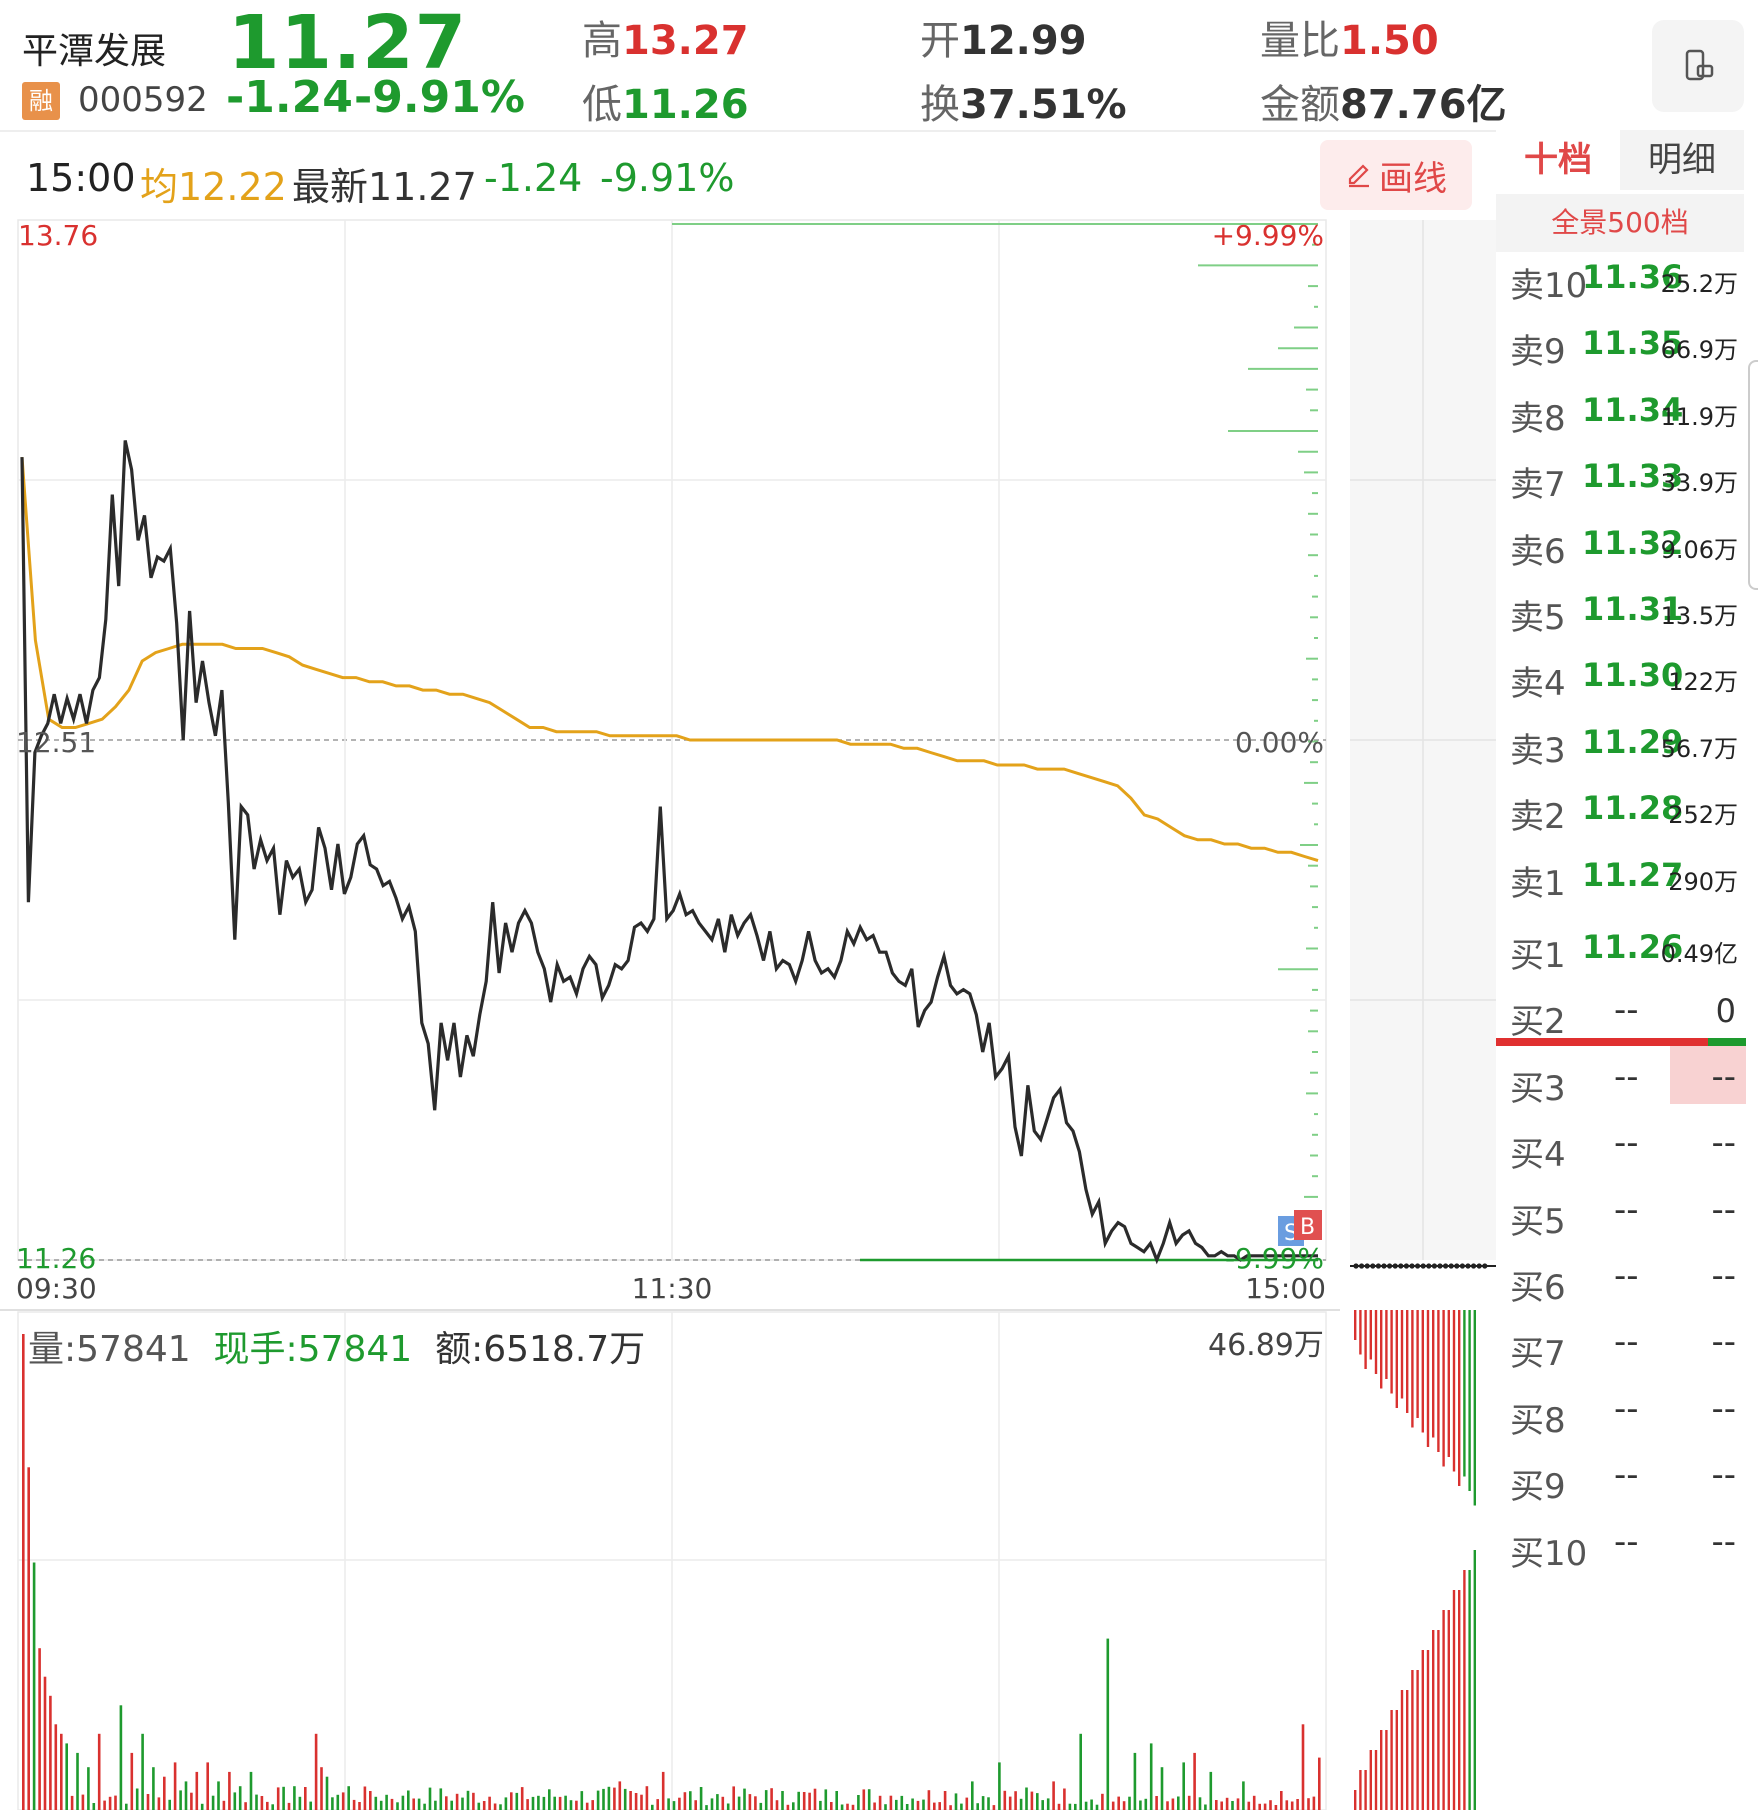  What do you see at coordinates (1621, 809) in the screenshot?
I see `sell-level-row: 卖2 11.28 252万` at bounding box center [1621, 809].